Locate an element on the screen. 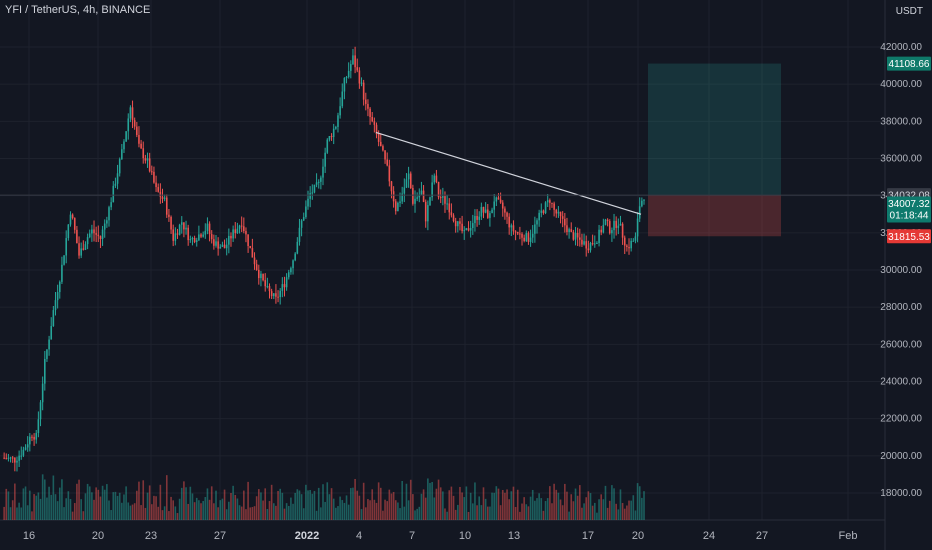 The height and width of the screenshot is (550, 932). x-tick-label: 23 is located at coordinates (151, 536).